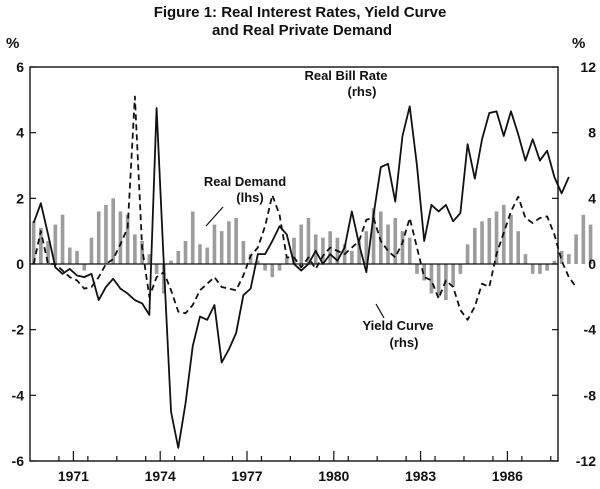 Image resolution: width=600 pixels, height=489 pixels. I want to click on right-axis-tick-label: 12, so click(588, 67).